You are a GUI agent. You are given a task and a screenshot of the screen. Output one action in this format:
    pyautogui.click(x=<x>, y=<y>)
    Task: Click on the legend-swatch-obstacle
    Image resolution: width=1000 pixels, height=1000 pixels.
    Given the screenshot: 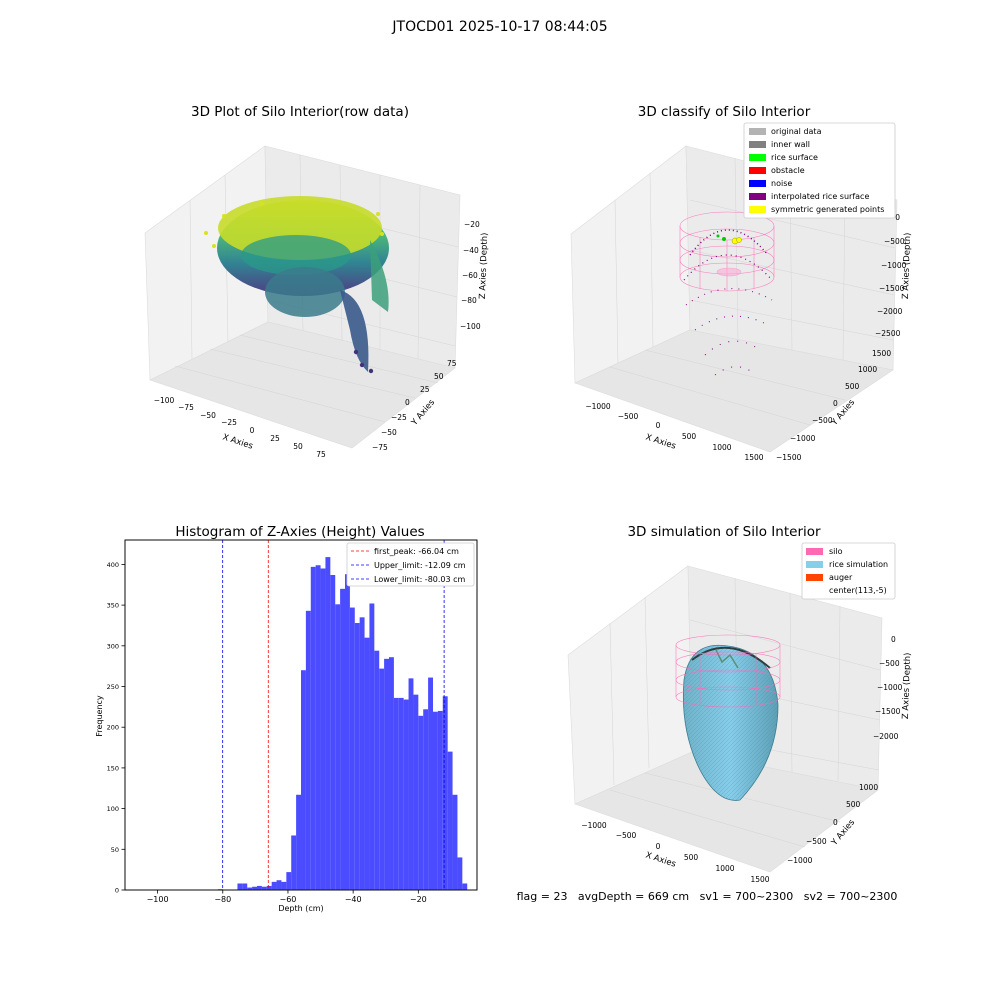 What is the action you would take?
    pyautogui.click(x=757, y=170)
    